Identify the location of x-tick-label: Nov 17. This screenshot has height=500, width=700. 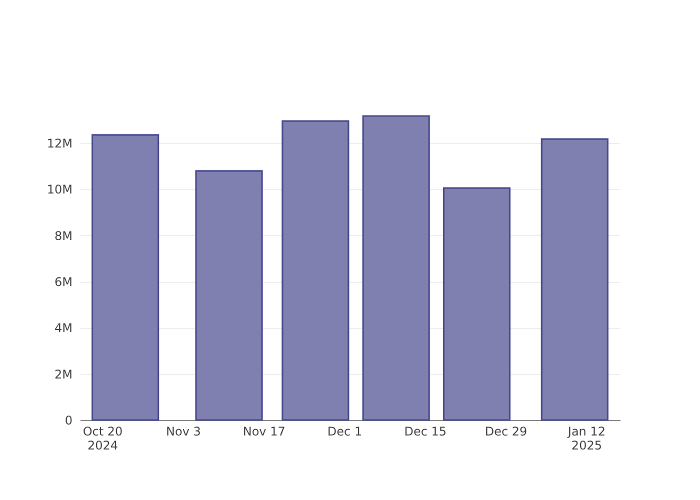
(264, 431).